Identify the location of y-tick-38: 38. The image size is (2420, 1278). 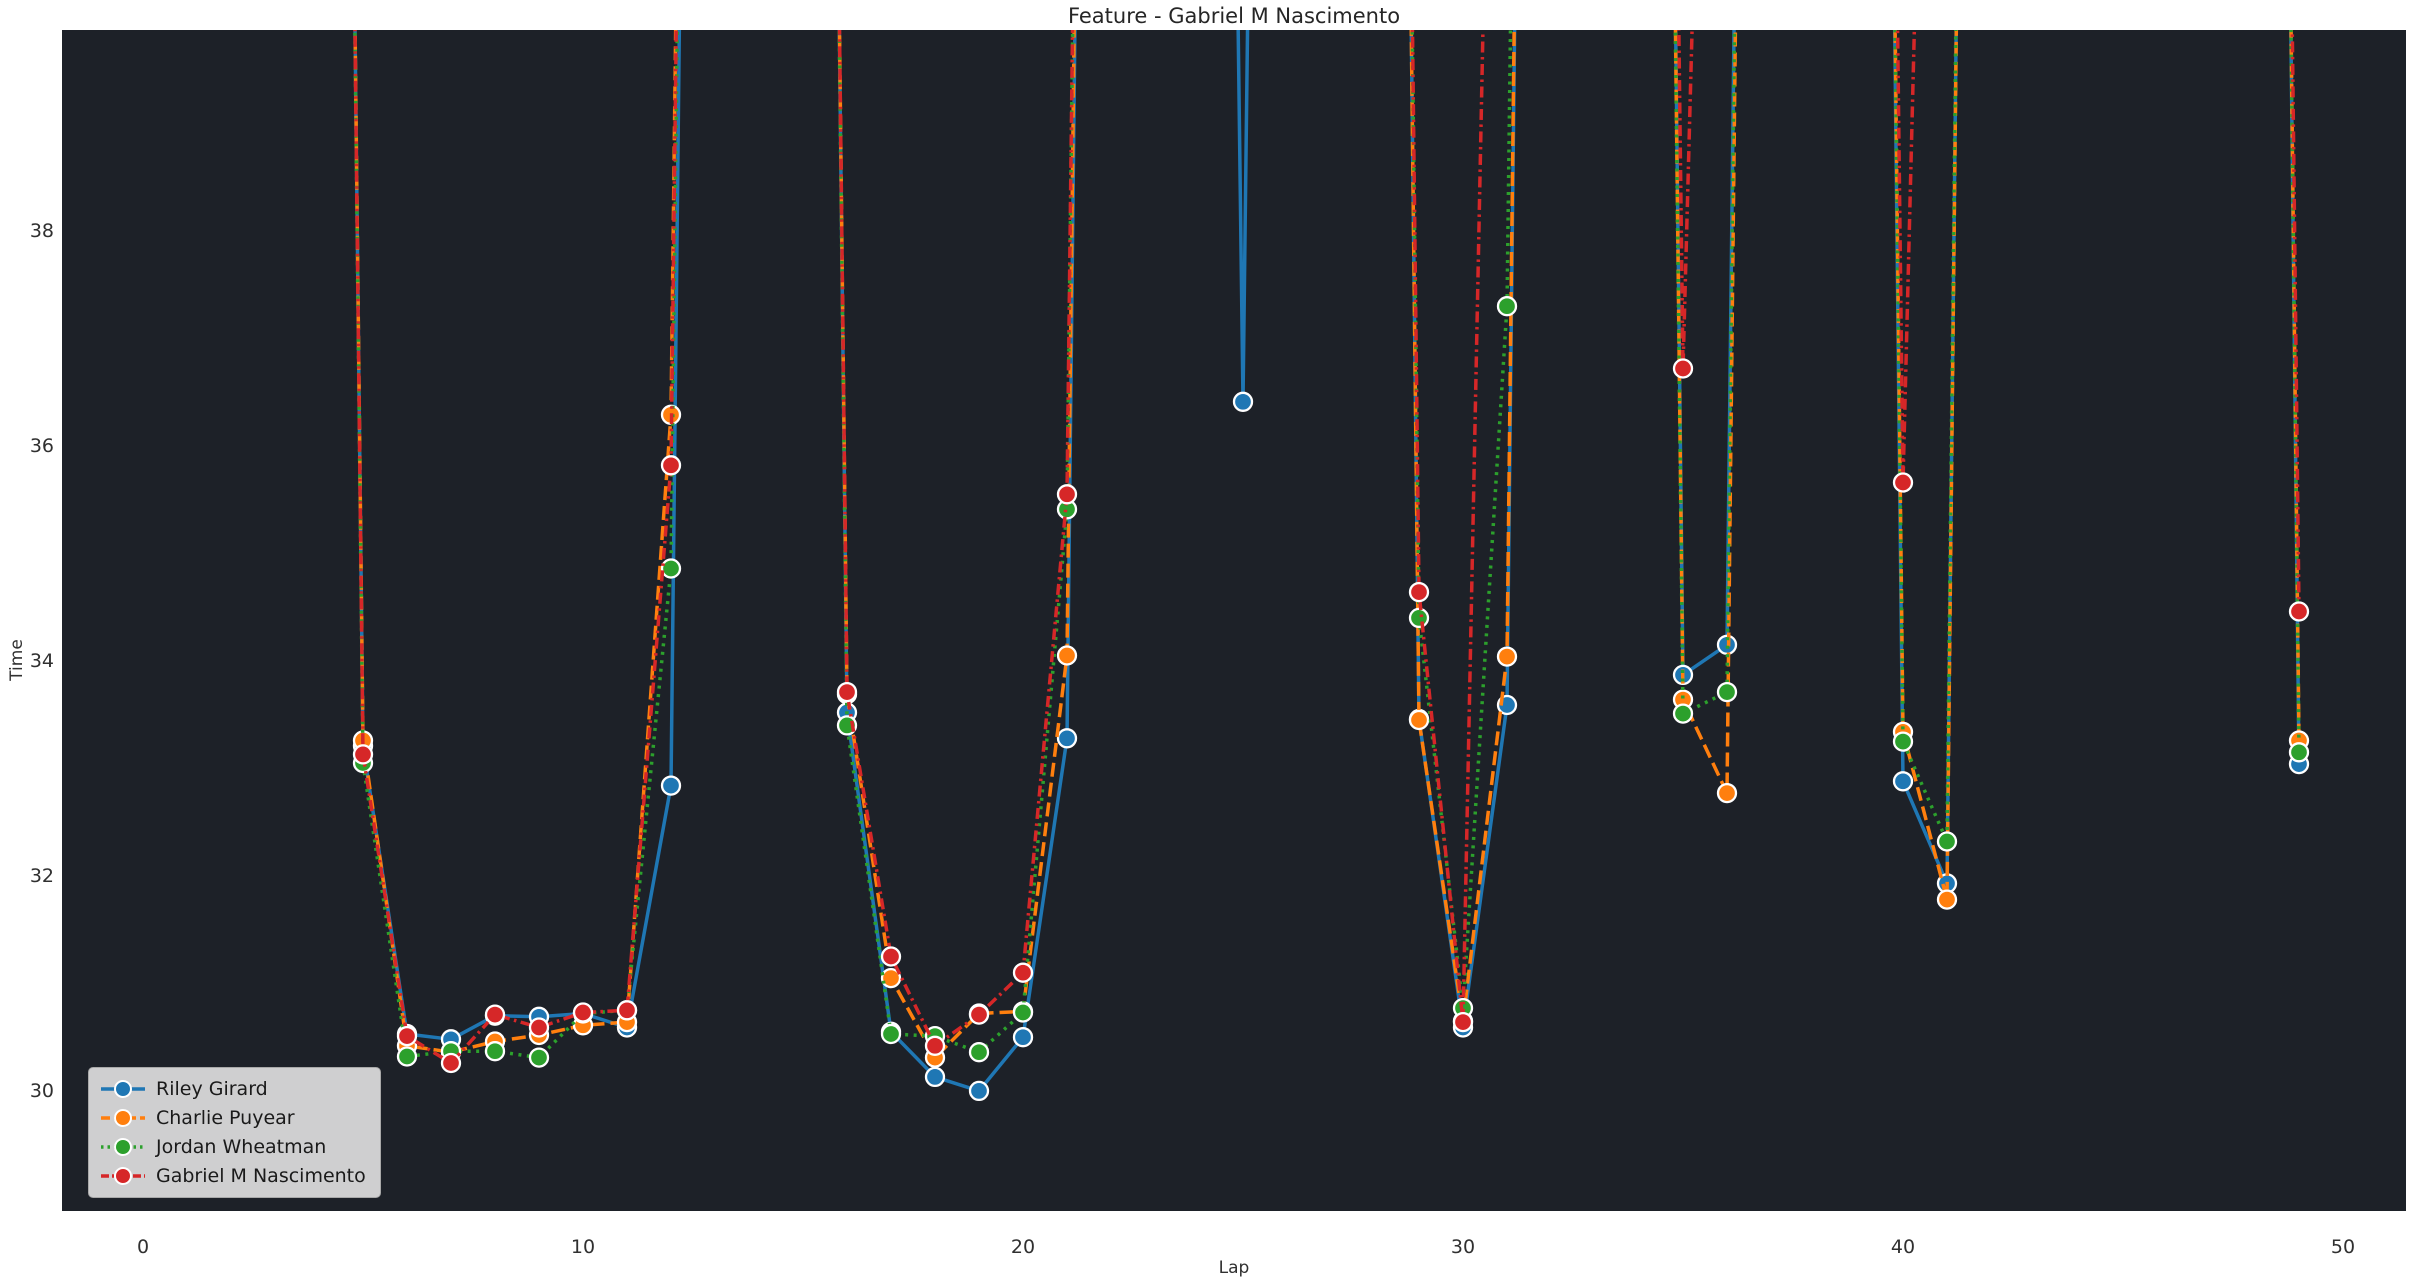
(41, 231).